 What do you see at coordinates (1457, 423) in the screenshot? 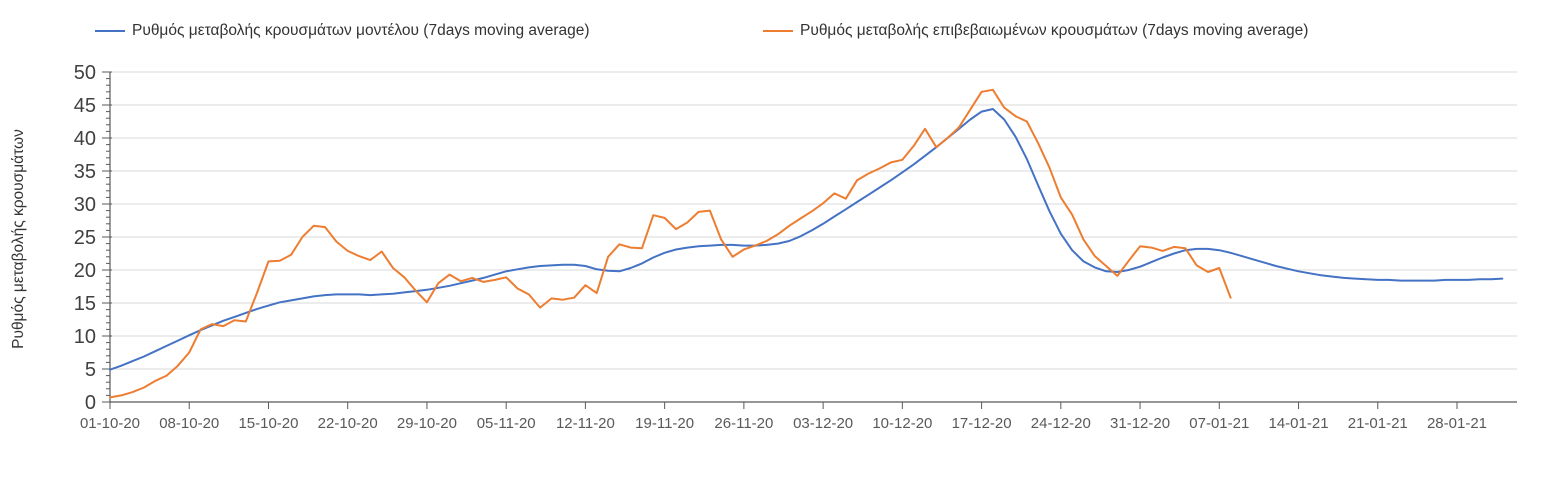
I see `x-tick-label: 28-01-21` at bounding box center [1457, 423].